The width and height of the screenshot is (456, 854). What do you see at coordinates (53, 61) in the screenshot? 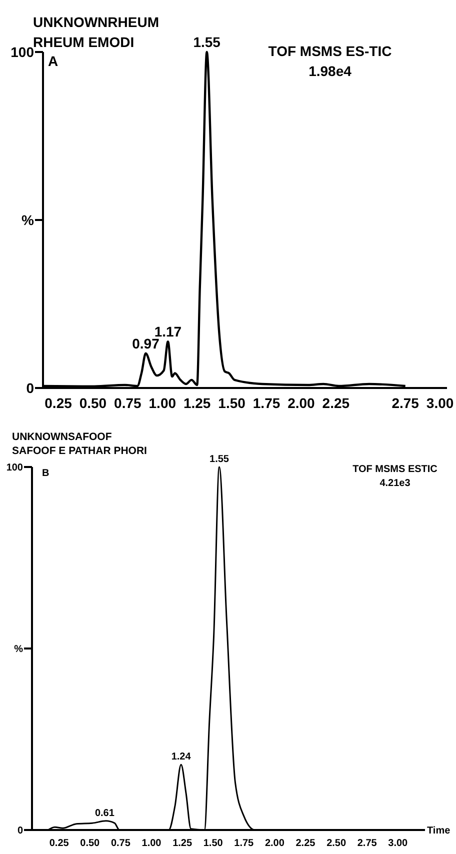
I see `annotation: A` at bounding box center [53, 61].